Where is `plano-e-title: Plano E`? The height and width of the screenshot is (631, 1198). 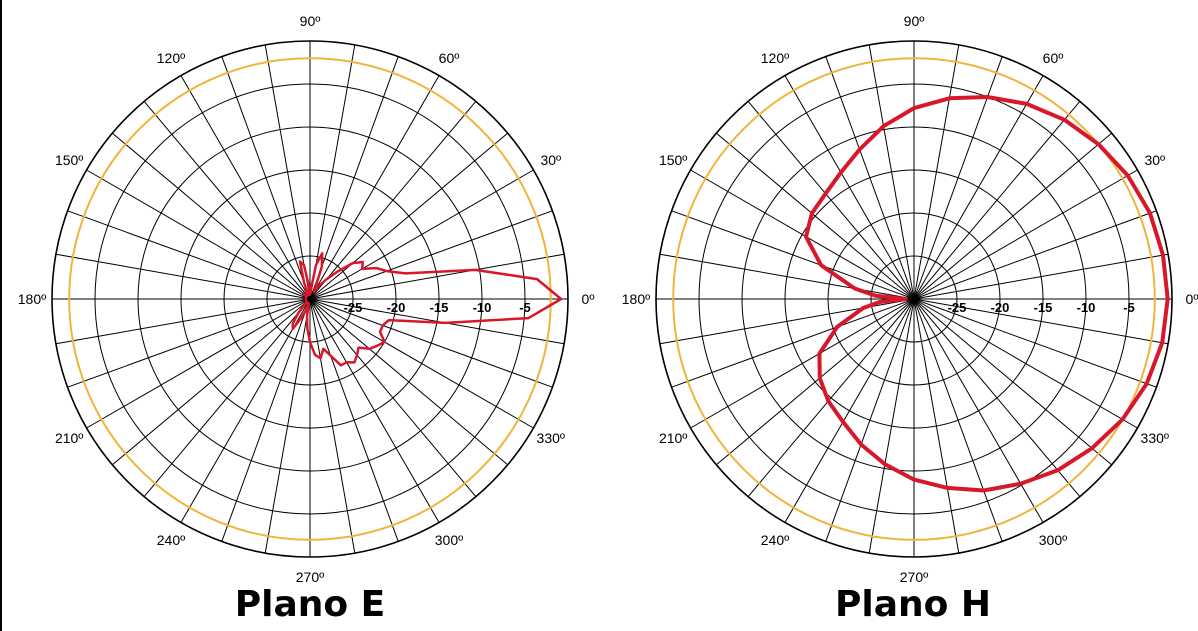
plano-e-title: Plano E is located at coordinates (310, 604).